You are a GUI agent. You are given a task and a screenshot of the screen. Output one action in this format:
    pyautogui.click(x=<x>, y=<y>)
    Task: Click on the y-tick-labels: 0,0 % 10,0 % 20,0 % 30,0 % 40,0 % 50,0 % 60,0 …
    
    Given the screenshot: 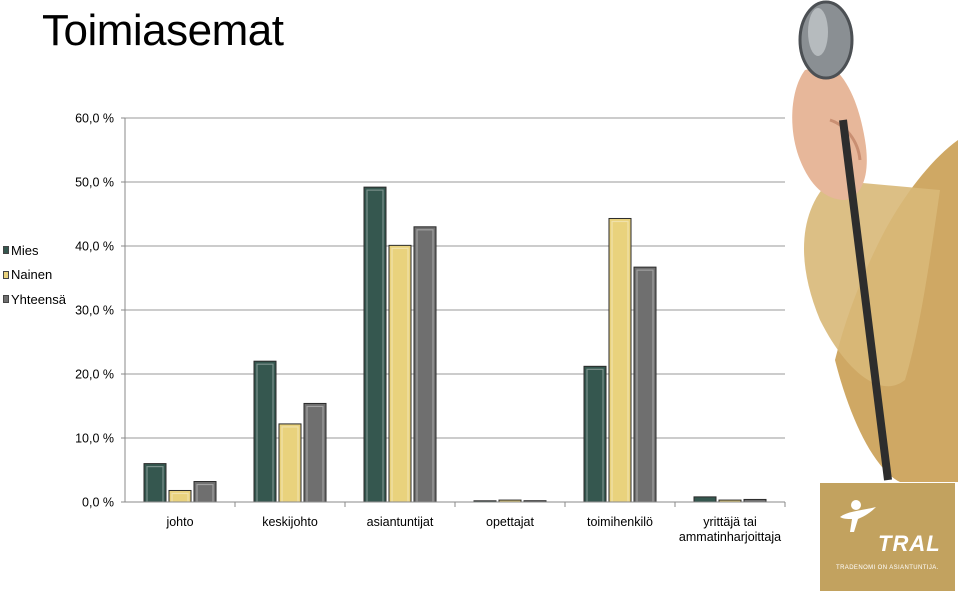 What is the action you would take?
    pyautogui.click(x=94, y=311)
    